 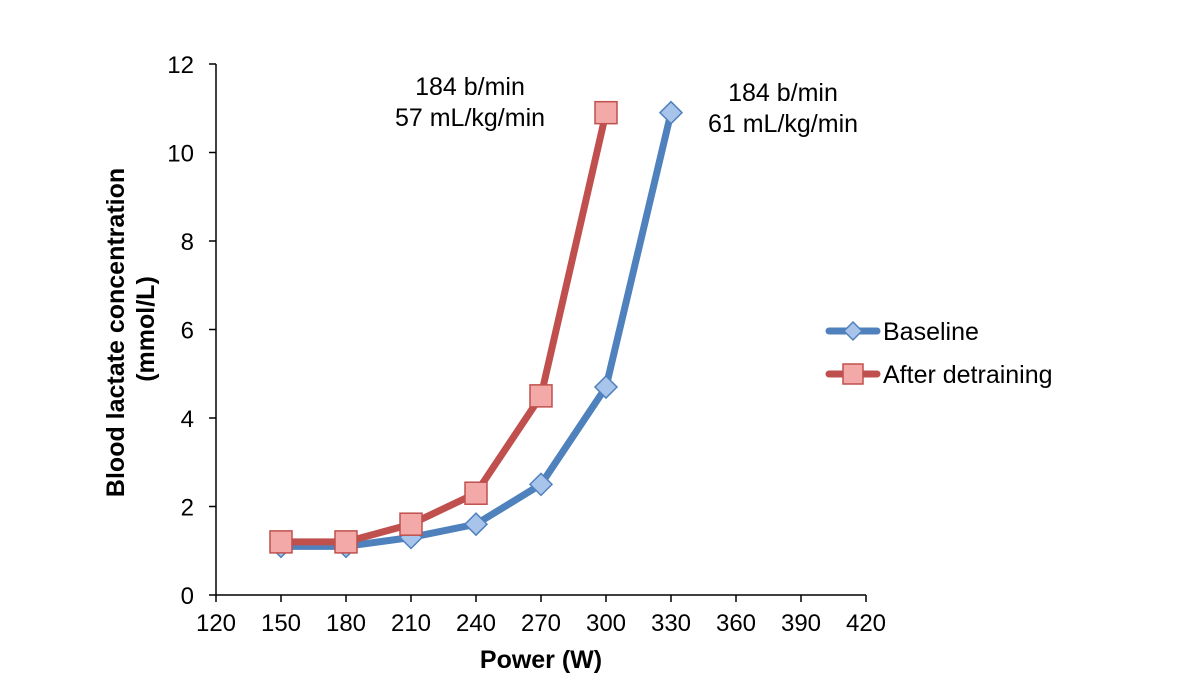 I want to click on annotation-line: 57 mL/kg/min, so click(x=470, y=118).